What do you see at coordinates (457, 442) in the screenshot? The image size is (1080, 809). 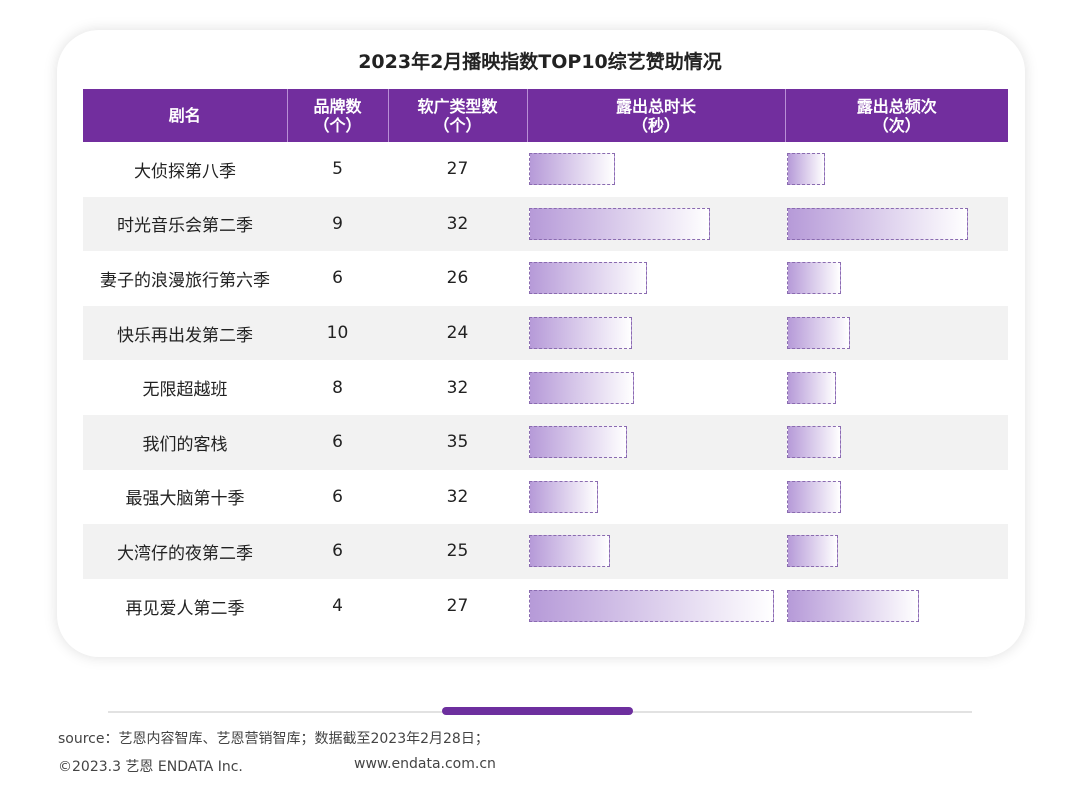 I see `ad-type-count: 35` at bounding box center [457, 442].